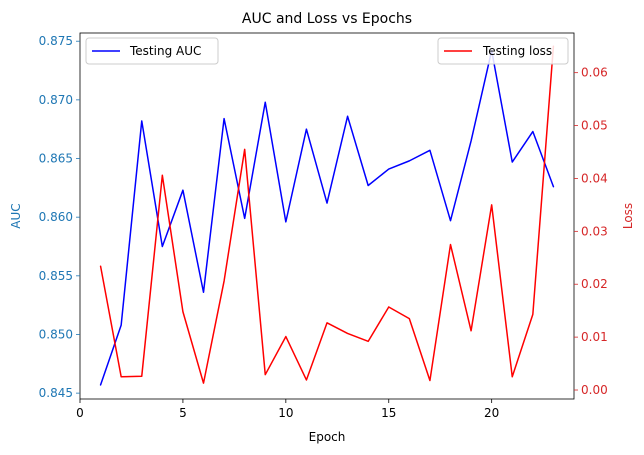 This screenshot has height=455, width=644. I want to click on legend-loss: Testing loss, so click(503, 51).